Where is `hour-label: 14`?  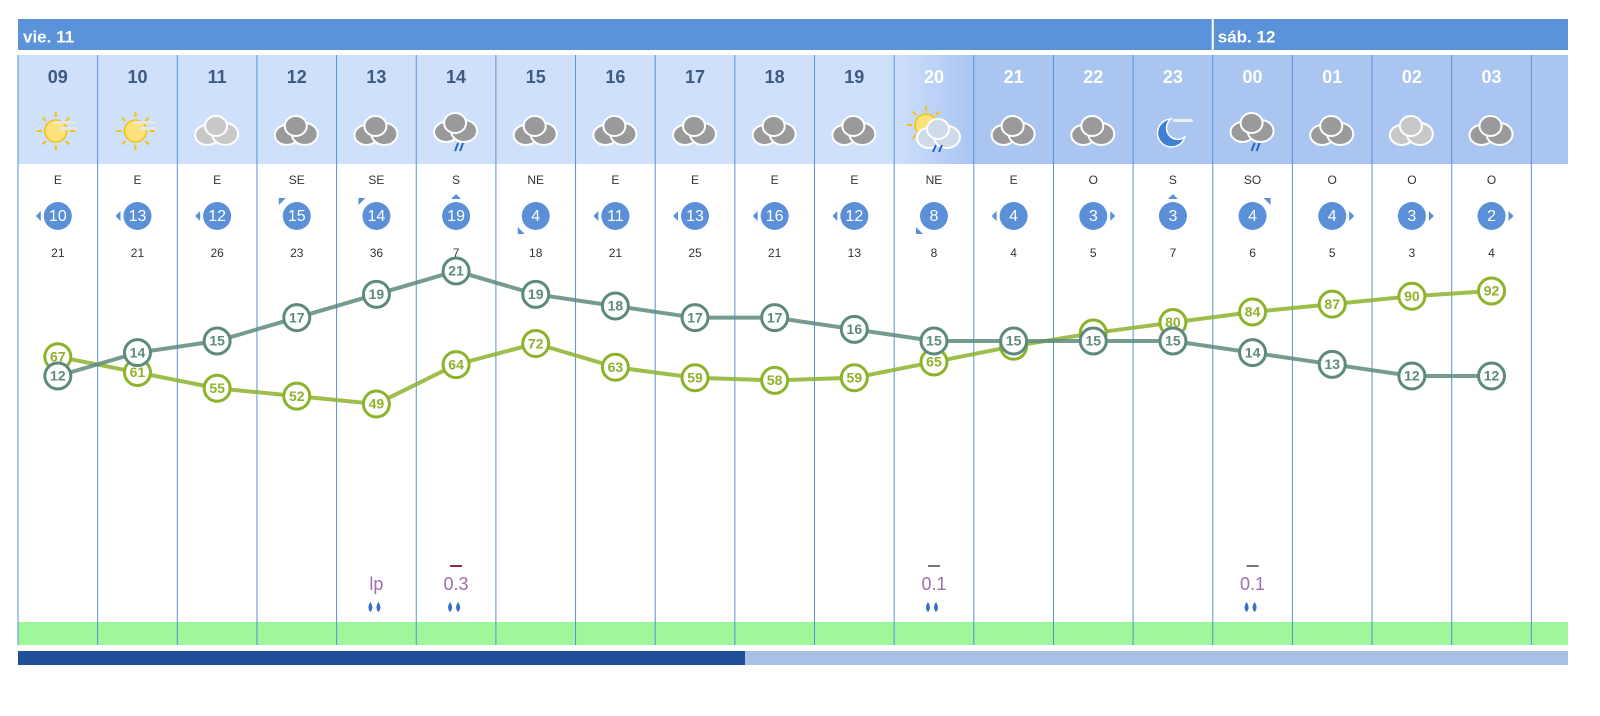
hour-label: 14 is located at coordinates (456, 77).